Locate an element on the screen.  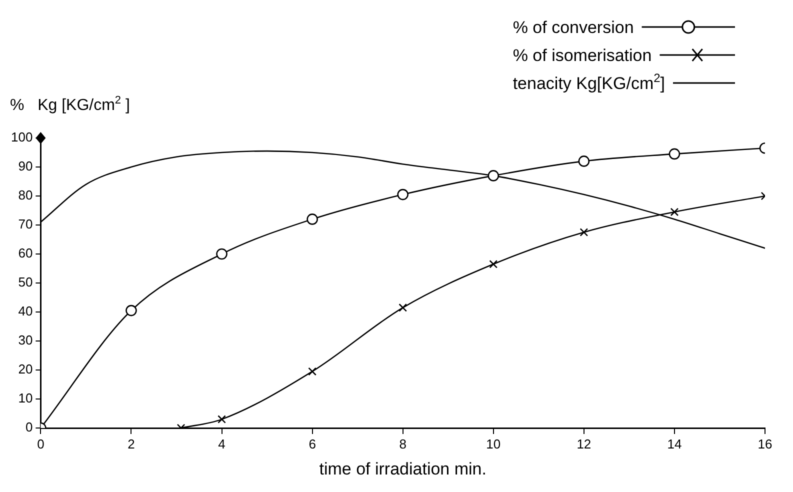
x-tick-label: 4 is located at coordinates (222, 444).